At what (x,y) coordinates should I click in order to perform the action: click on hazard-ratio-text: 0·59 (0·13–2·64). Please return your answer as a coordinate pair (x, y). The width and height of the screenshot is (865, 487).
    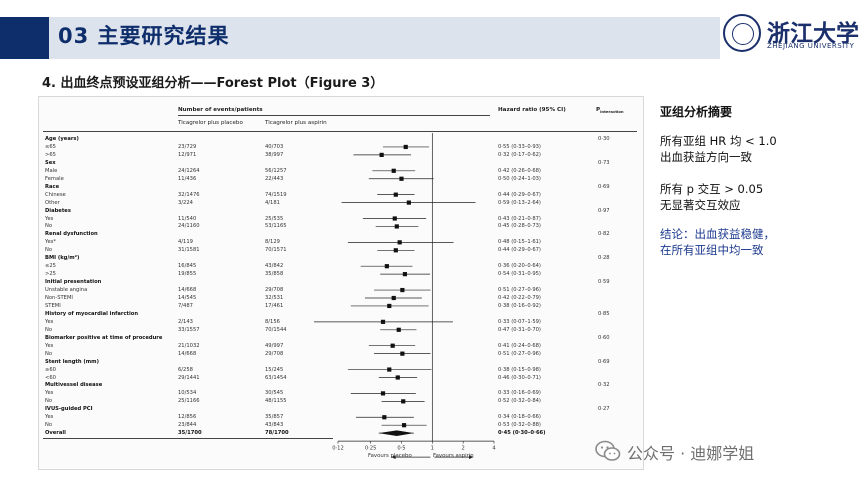
    Looking at the image, I should click on (519, 202).